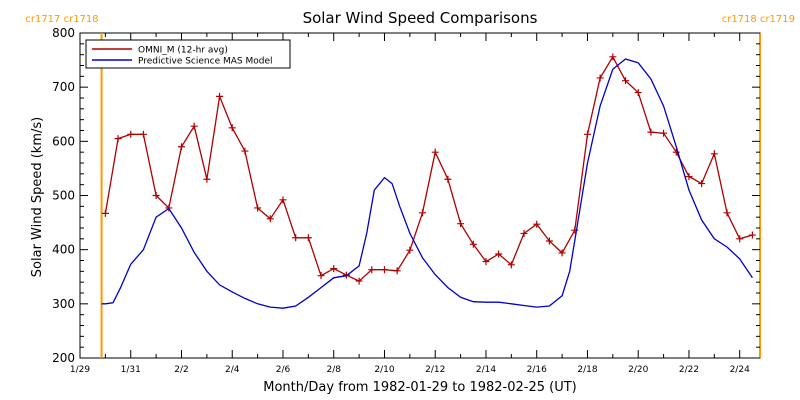 The image size is (800, 400). I want to click on x-tick-label: 2/6, so click(283, 370).